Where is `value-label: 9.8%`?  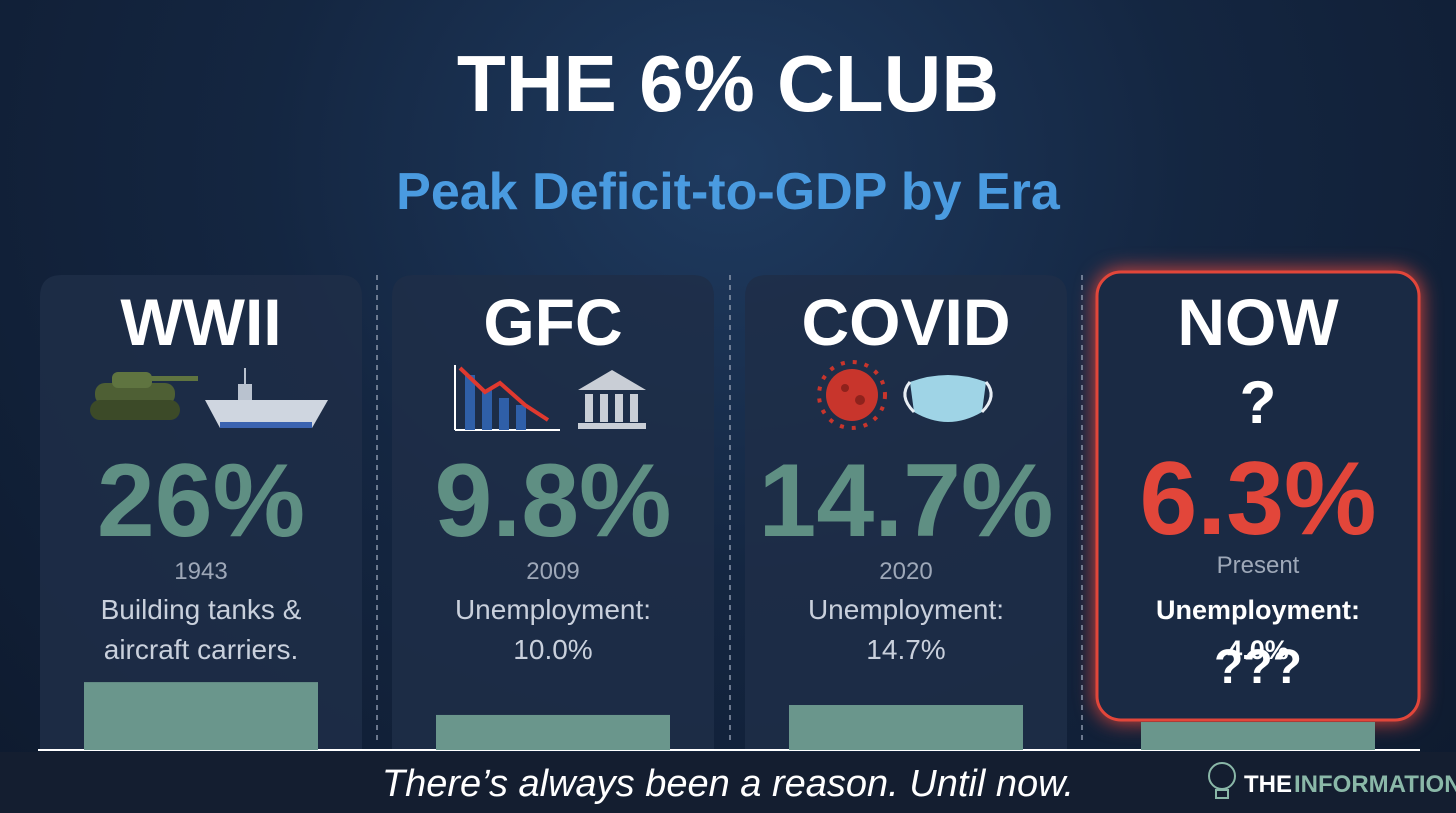
value-label: 9.8% is located at coordinates (553, 501).